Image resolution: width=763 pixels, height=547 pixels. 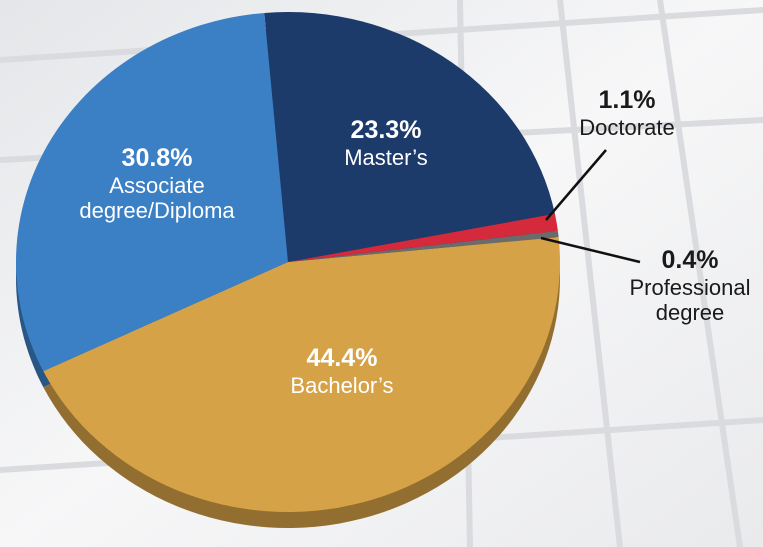 I want to click on slice-label: 44.4% Bachelor’s, so click(x=342, y=371).